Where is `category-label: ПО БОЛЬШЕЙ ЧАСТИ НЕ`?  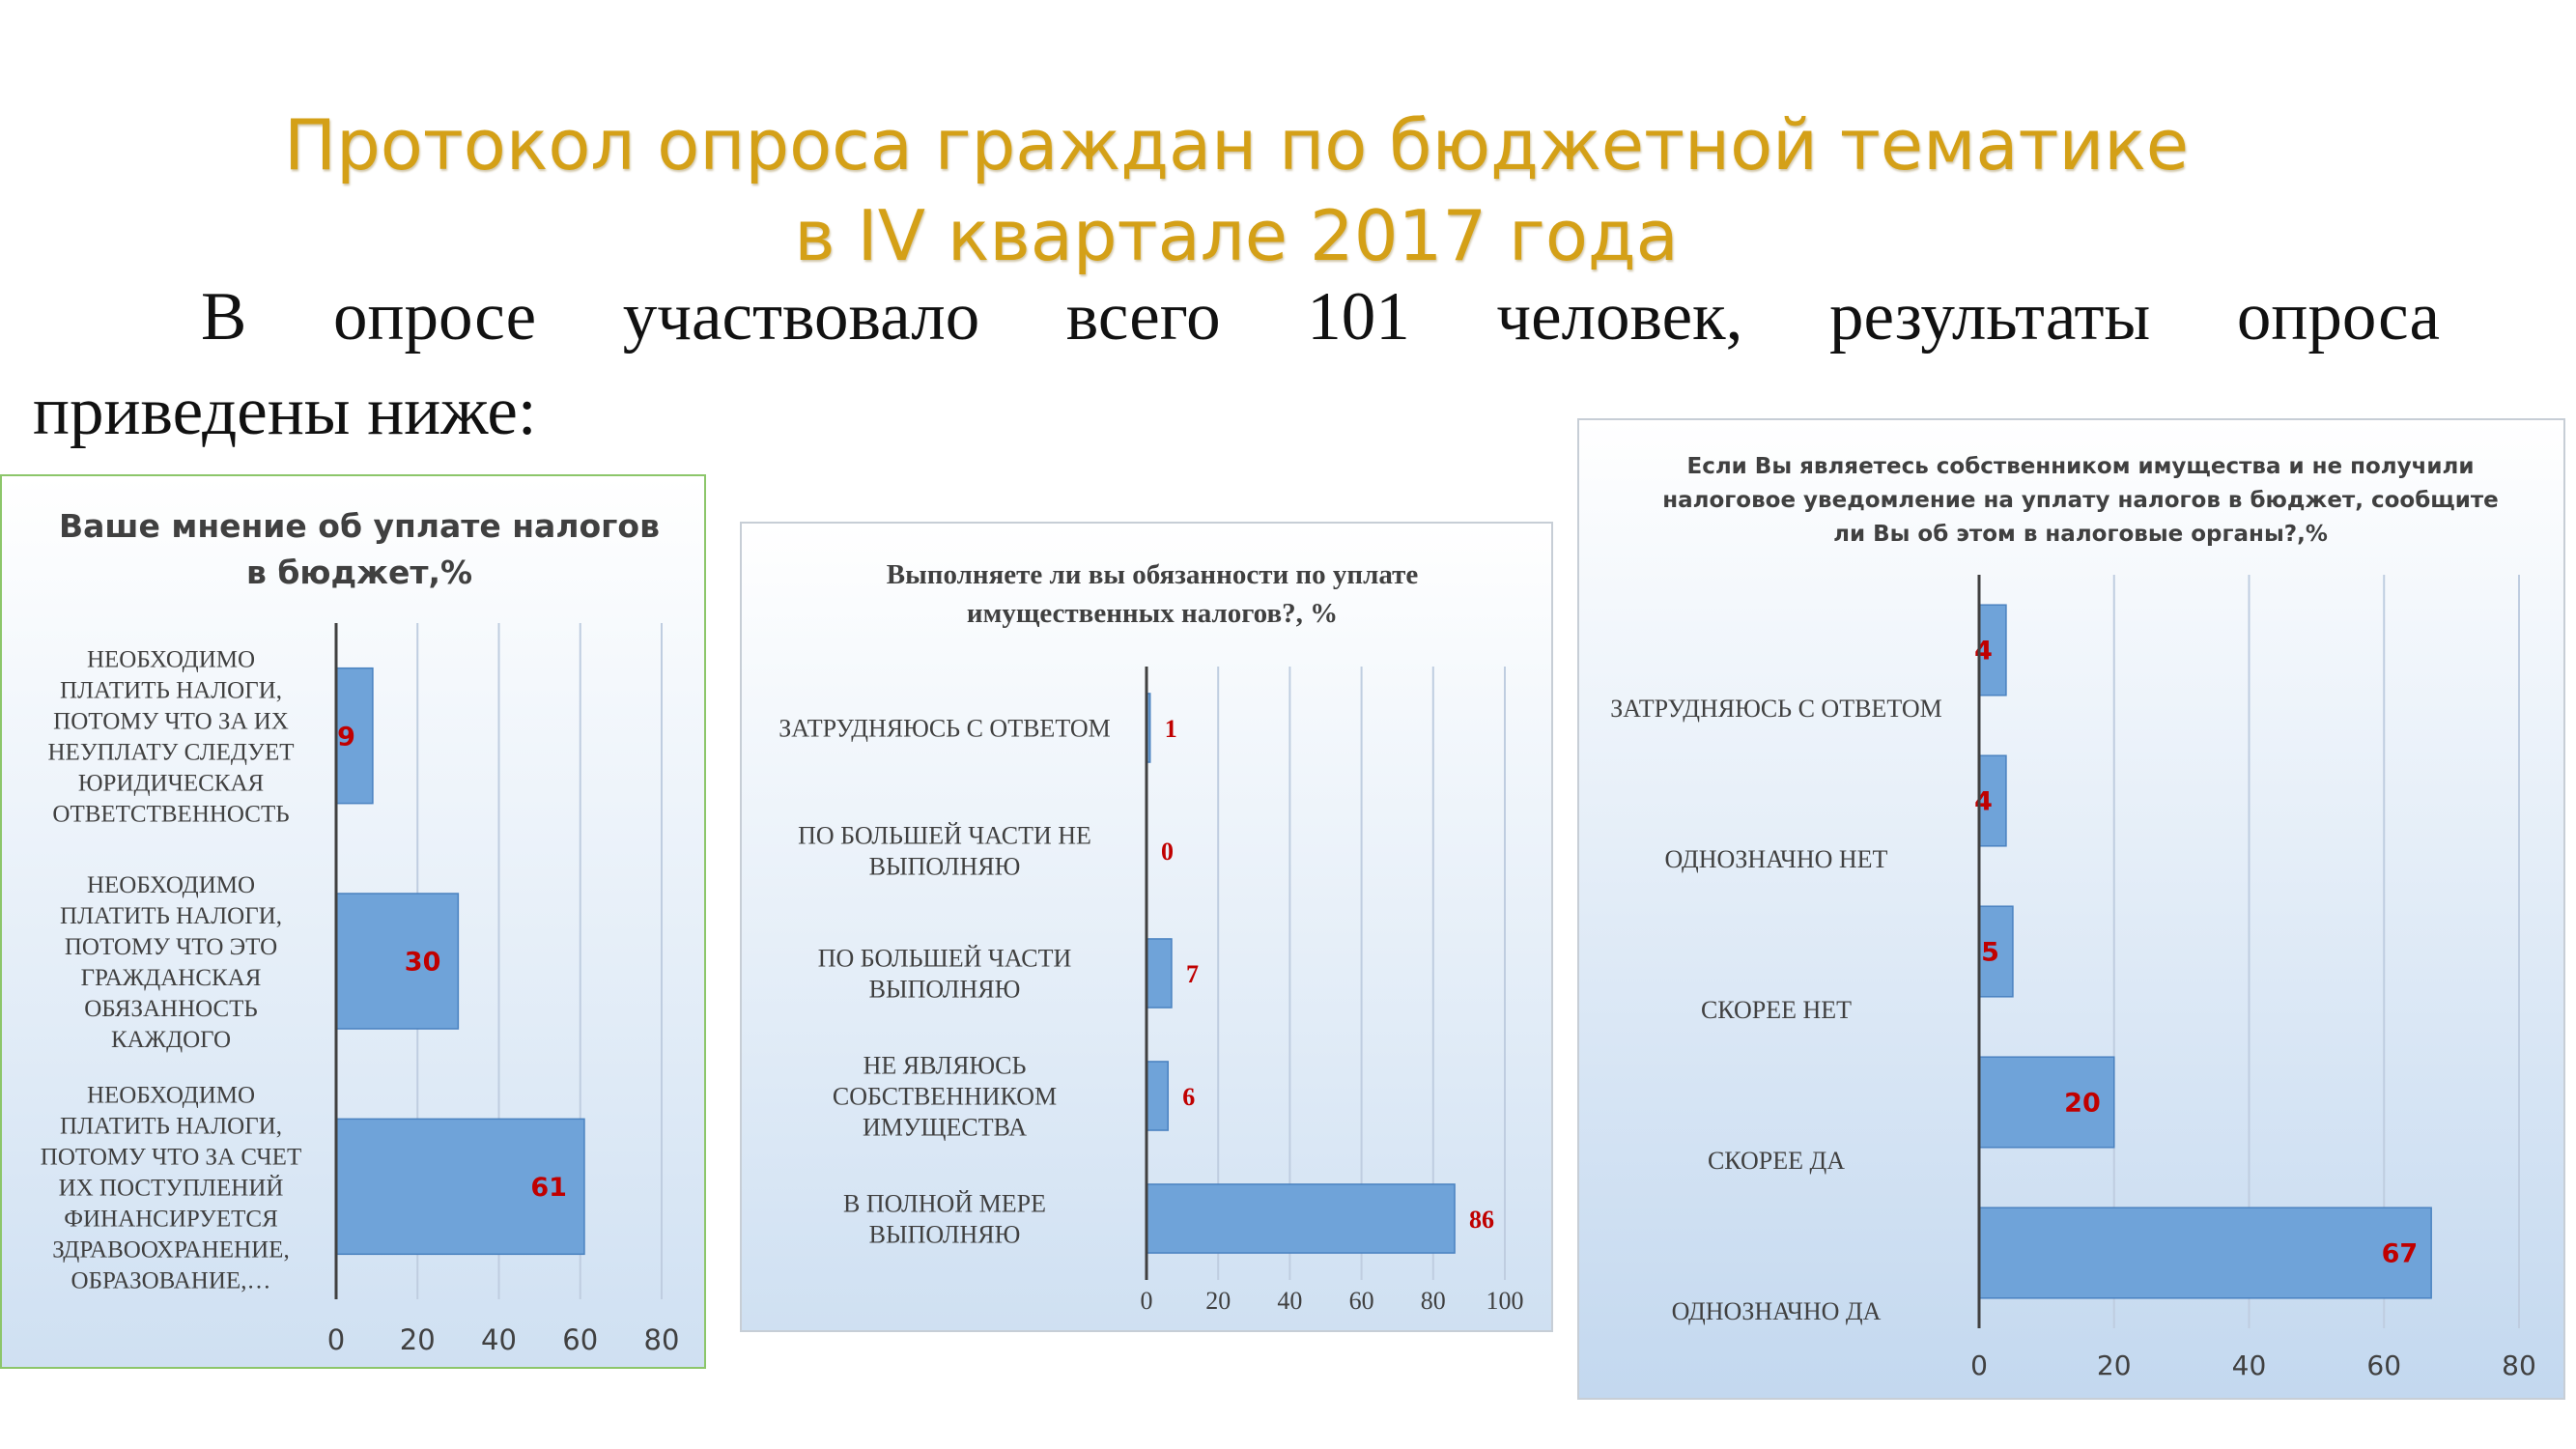
category-label: ПО БОЛЬШЕЙ ЧАСТИ НЕ is located at coordinates (944, 835).